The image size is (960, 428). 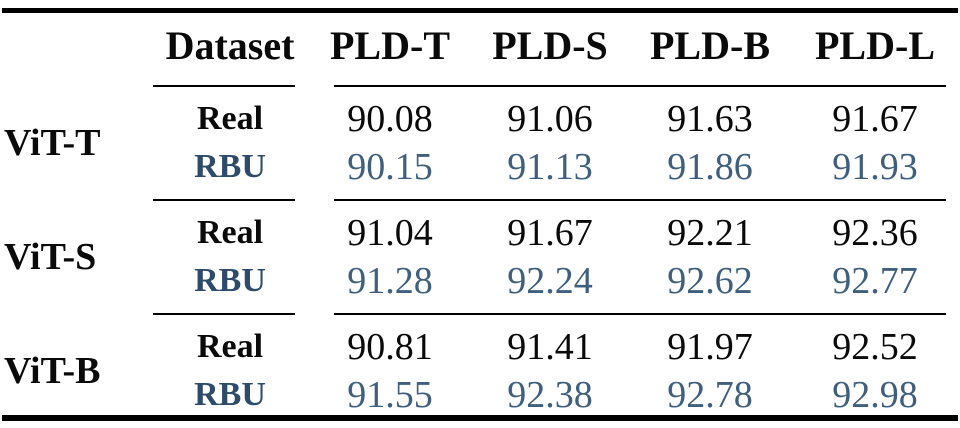 I want to click on column-header-pld-s: PLD-S, so click(x=550, y=45).